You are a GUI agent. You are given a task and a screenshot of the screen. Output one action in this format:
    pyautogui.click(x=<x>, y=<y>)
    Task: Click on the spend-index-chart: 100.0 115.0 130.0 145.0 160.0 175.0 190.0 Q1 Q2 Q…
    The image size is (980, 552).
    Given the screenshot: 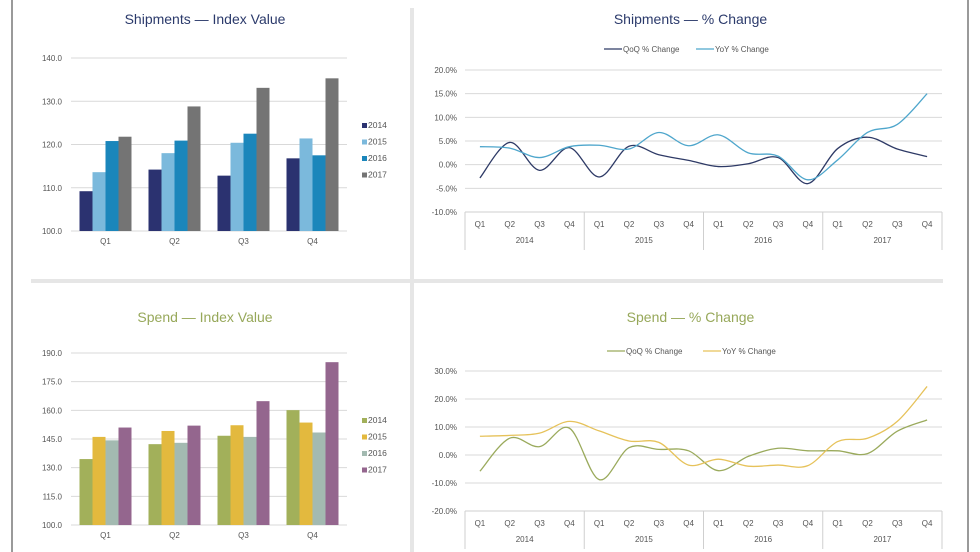 What is the action you would take?
    pyautogui.click(x=214, y=444)
    